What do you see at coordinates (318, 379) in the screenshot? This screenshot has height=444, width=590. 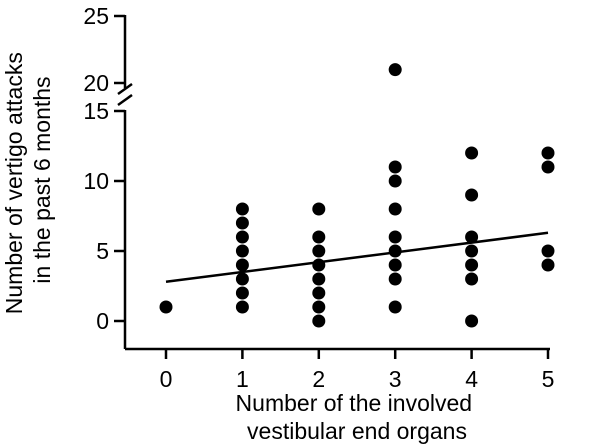 I see `x-tick-label: 2` at bounding box center [318, 379].